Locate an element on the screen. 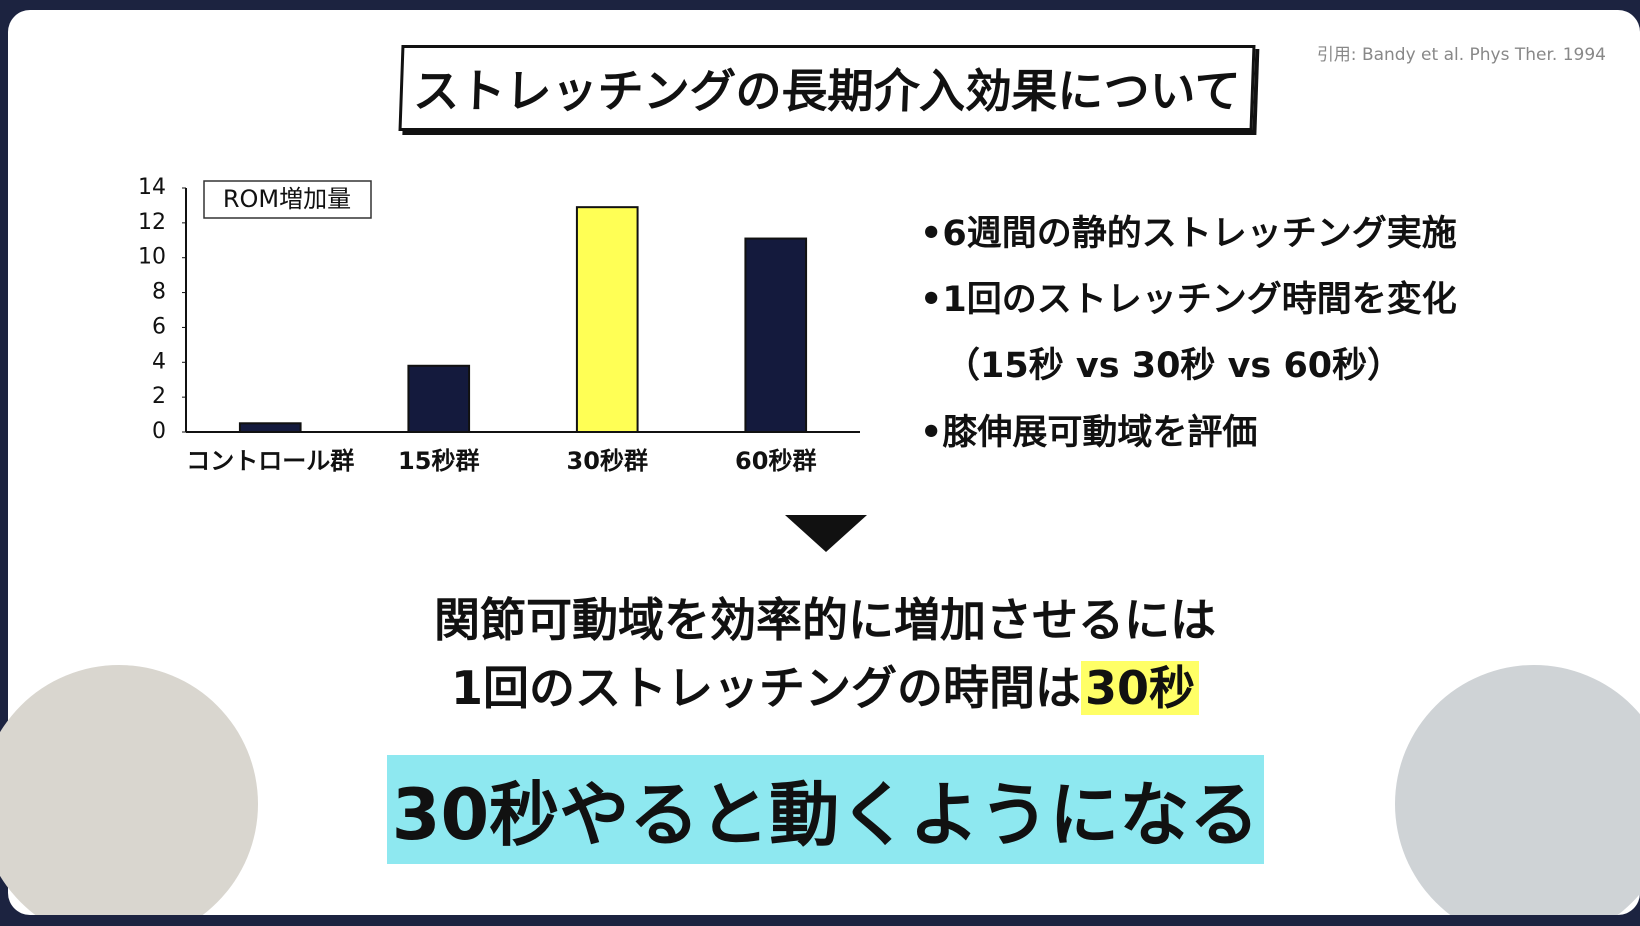 Image resolution: width=1640 pixels, height=926 pixels. citation: 引用: Bandy et al. Phys Ther. 1994 is located at coordinates (1461, 55).